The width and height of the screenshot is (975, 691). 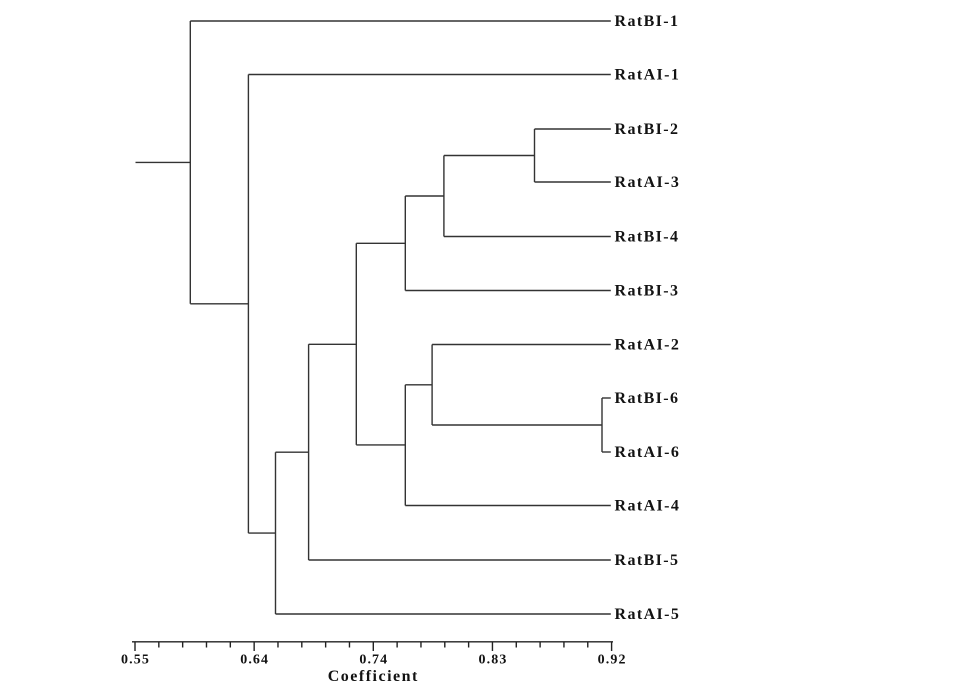 What do you see at coordinates (493, 660) in the screenshot?
I see `svg-text: 0.83` at bounding box center [493, 660].